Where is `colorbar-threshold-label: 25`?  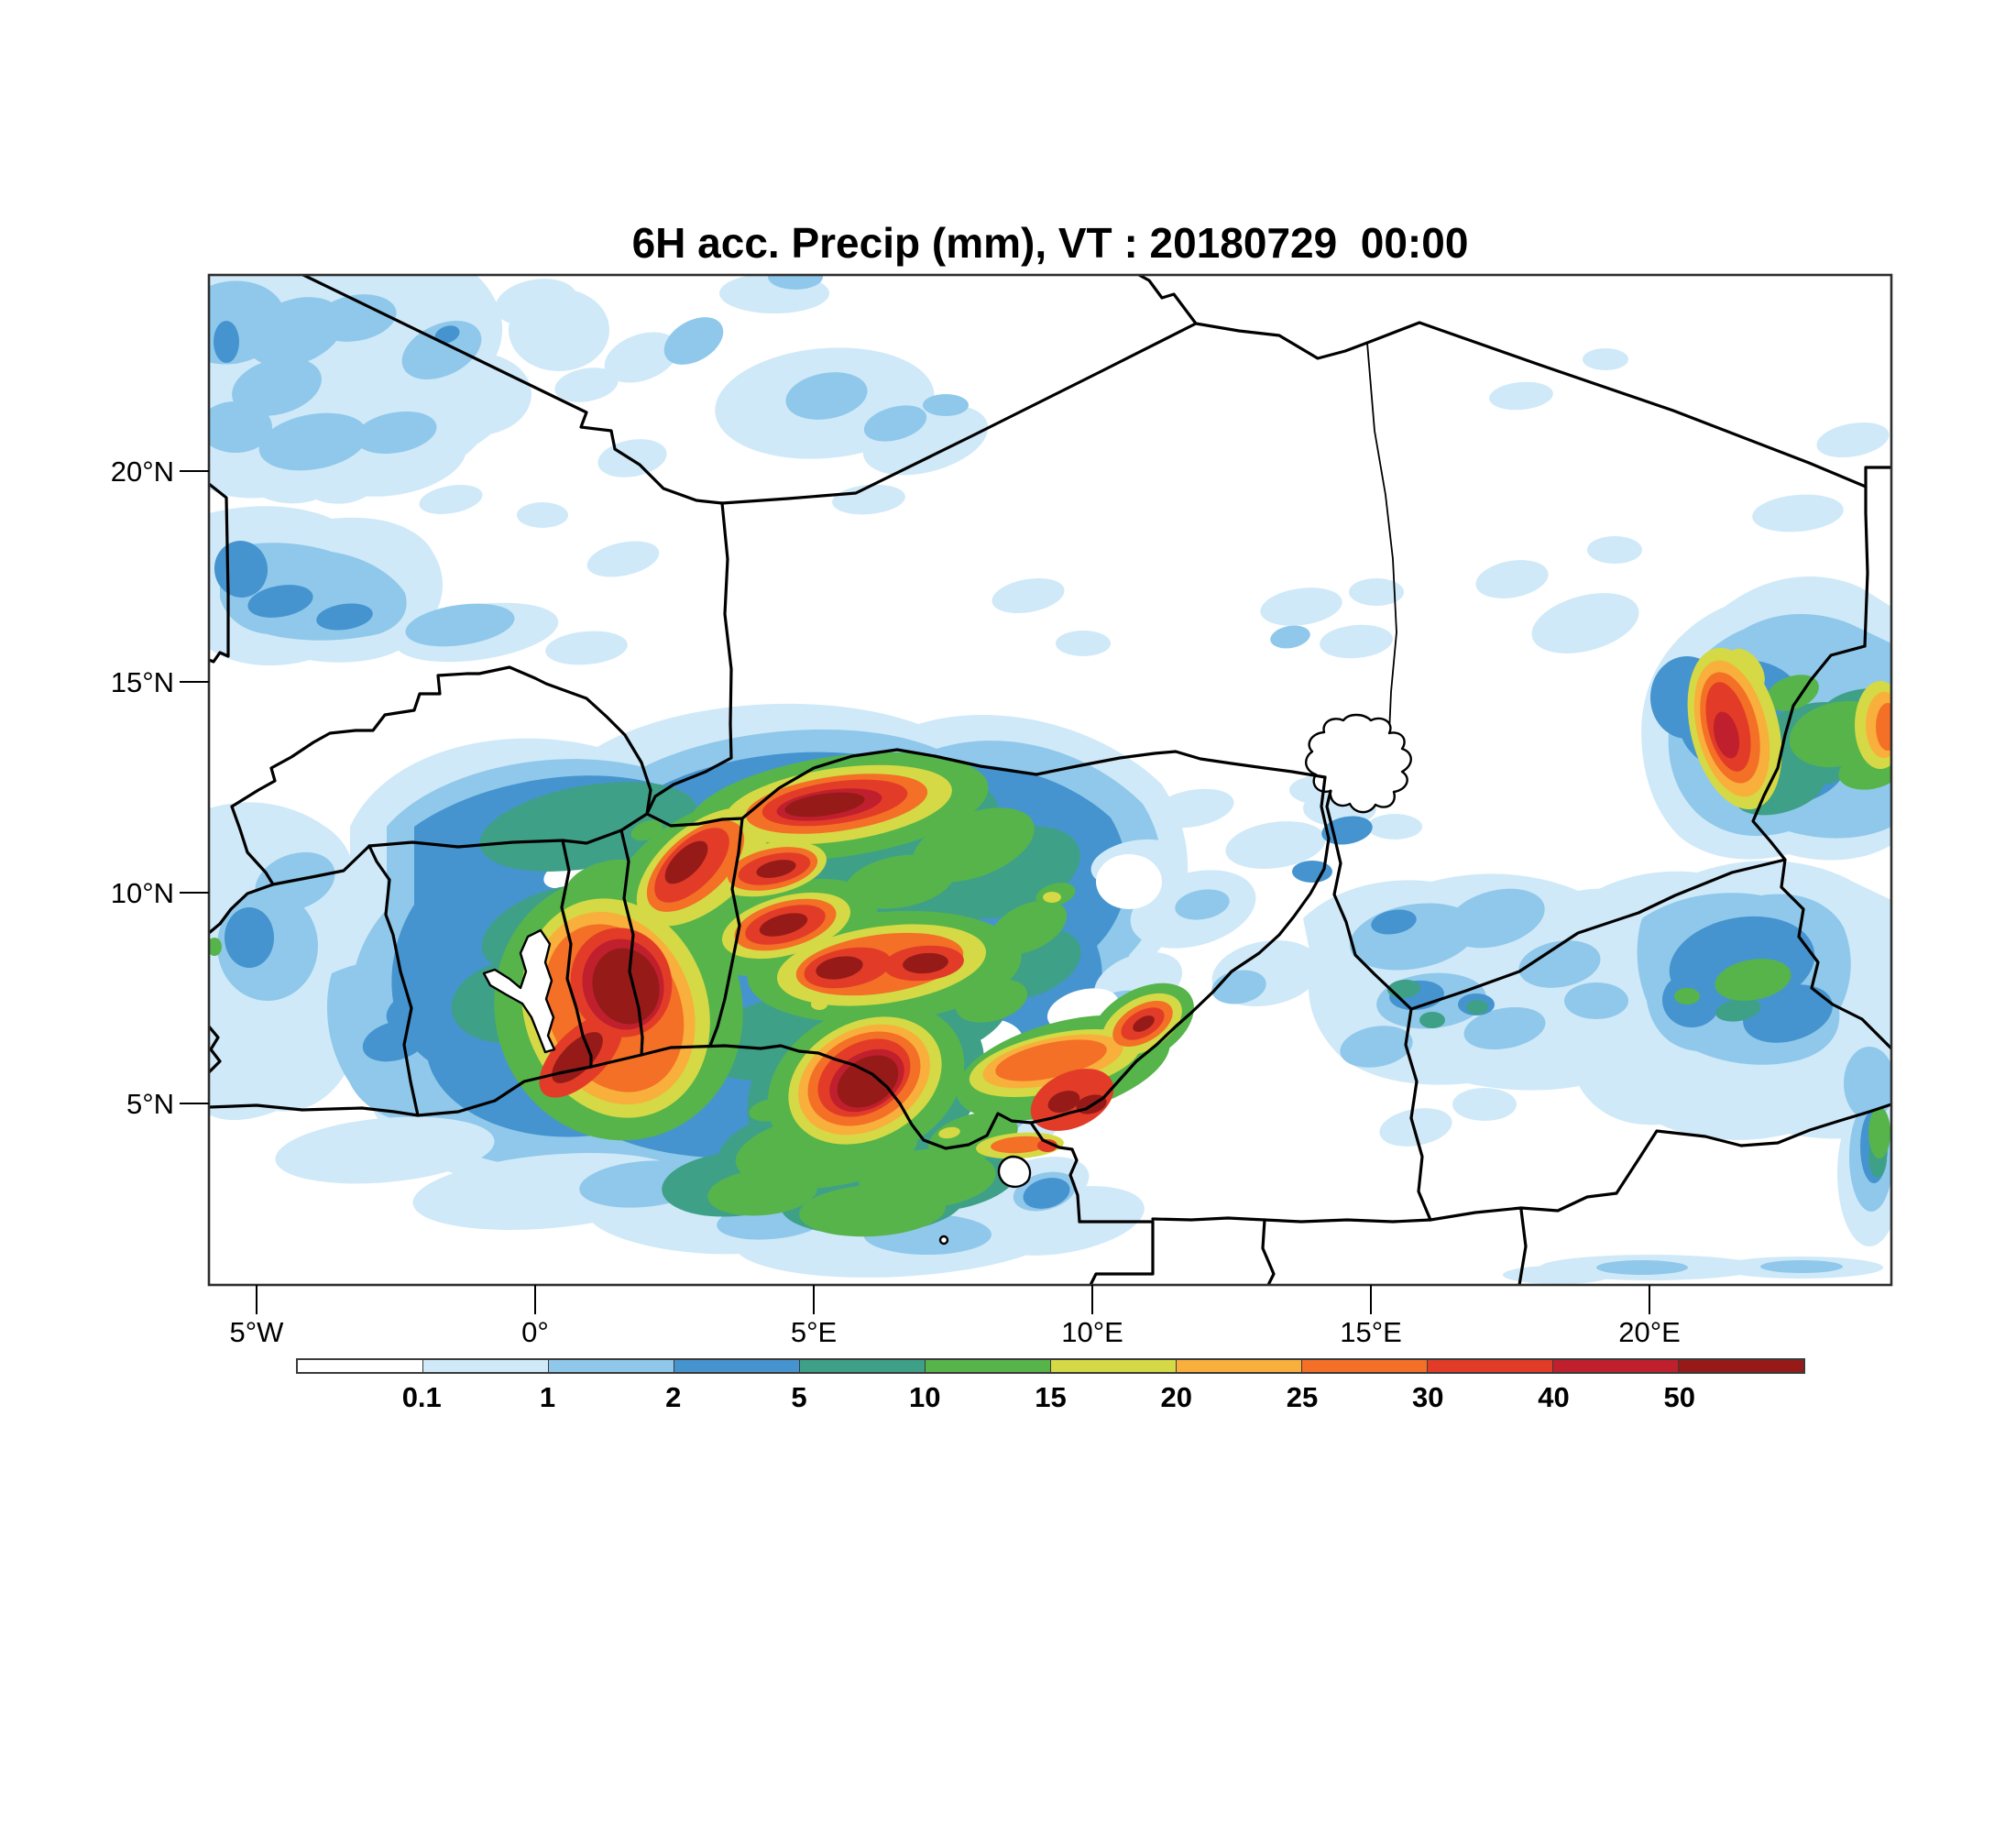
colorbar-threshold-label: 25 is located at coordinates (1302, 1397).